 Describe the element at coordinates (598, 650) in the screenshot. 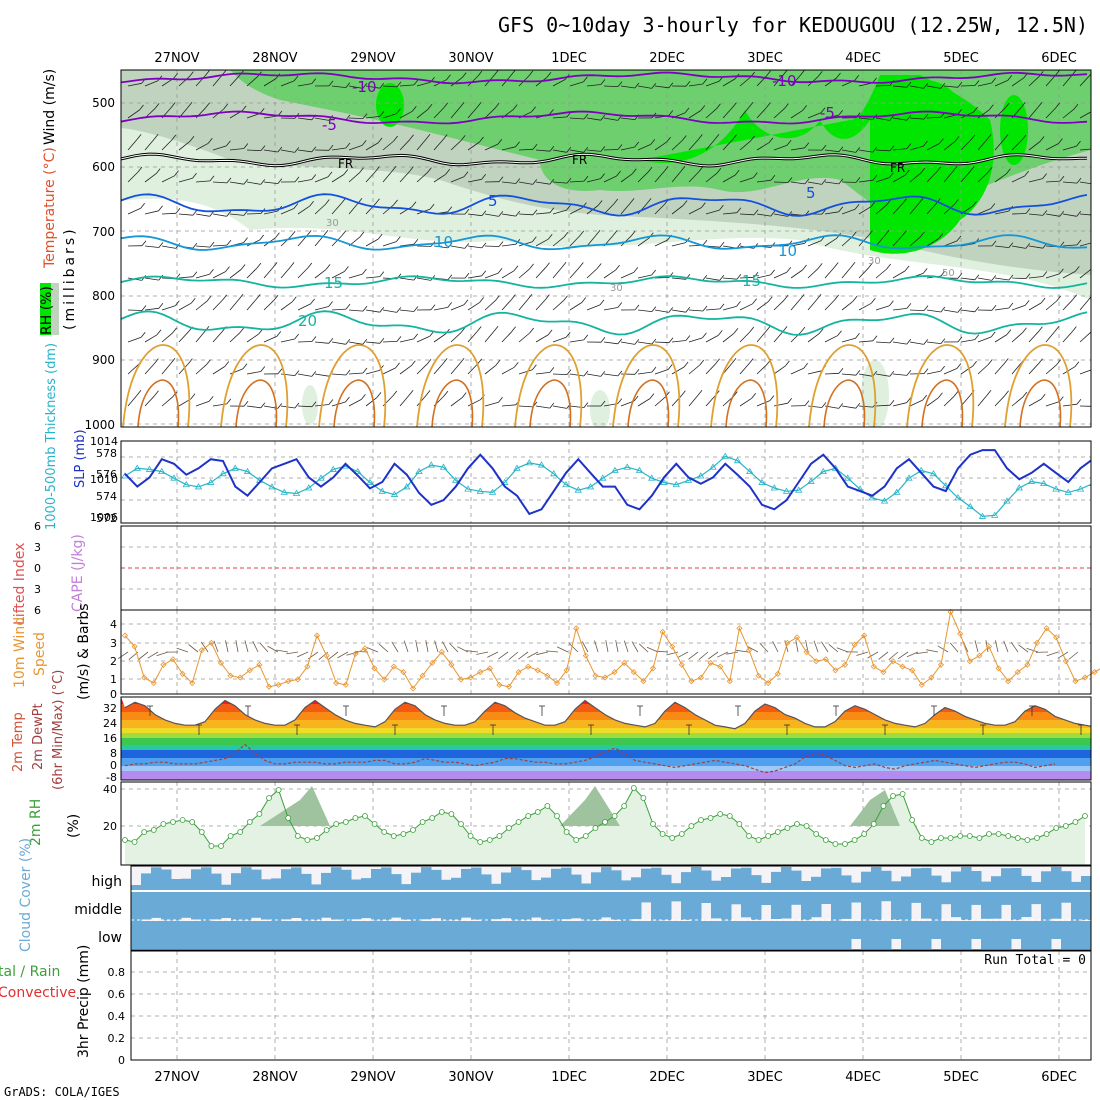

I see `wind10m-barbs` at that location.